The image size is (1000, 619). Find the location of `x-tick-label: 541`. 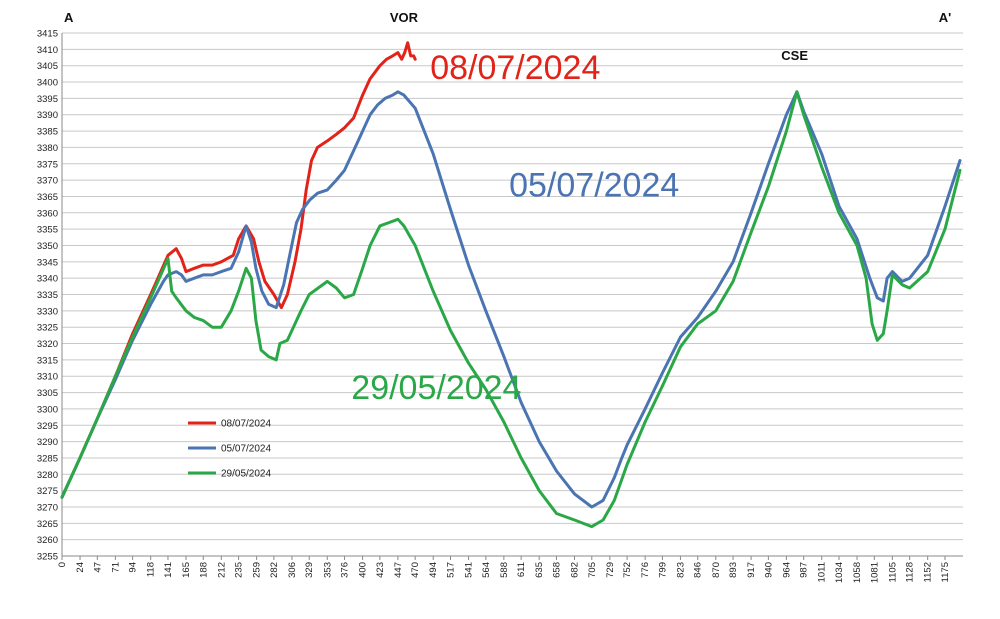

x-tick-label: 541 is located at coordinates (469, 570).